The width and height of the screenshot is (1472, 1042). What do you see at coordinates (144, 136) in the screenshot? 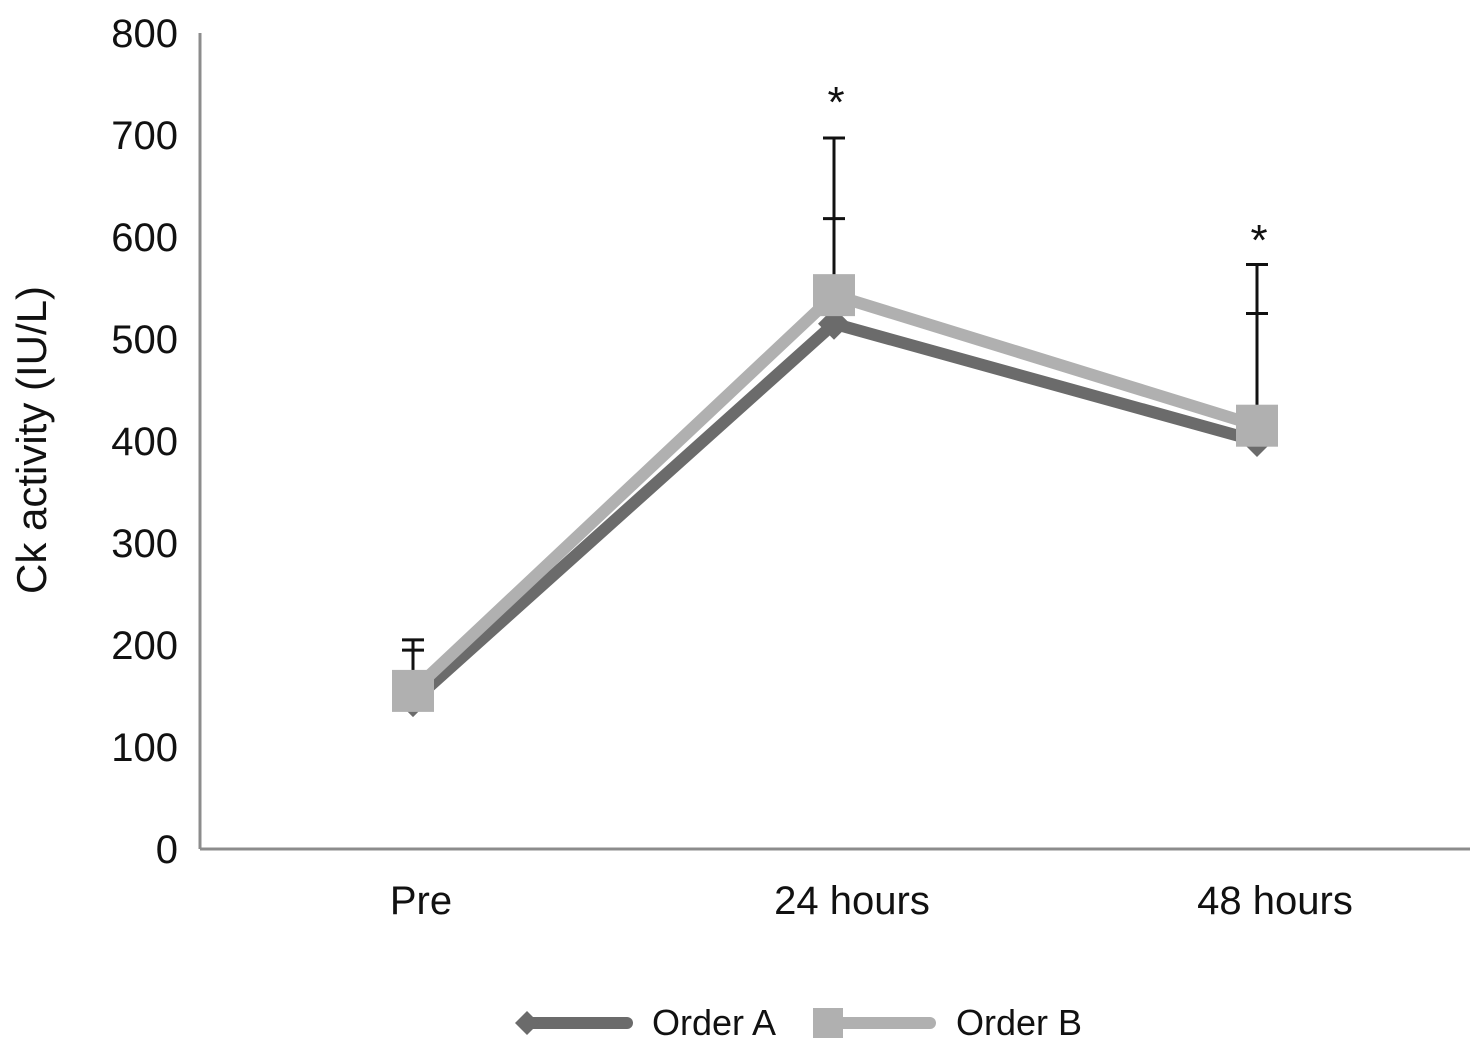
I see `y-tick-label: 700` at bounding box center [144, 136].